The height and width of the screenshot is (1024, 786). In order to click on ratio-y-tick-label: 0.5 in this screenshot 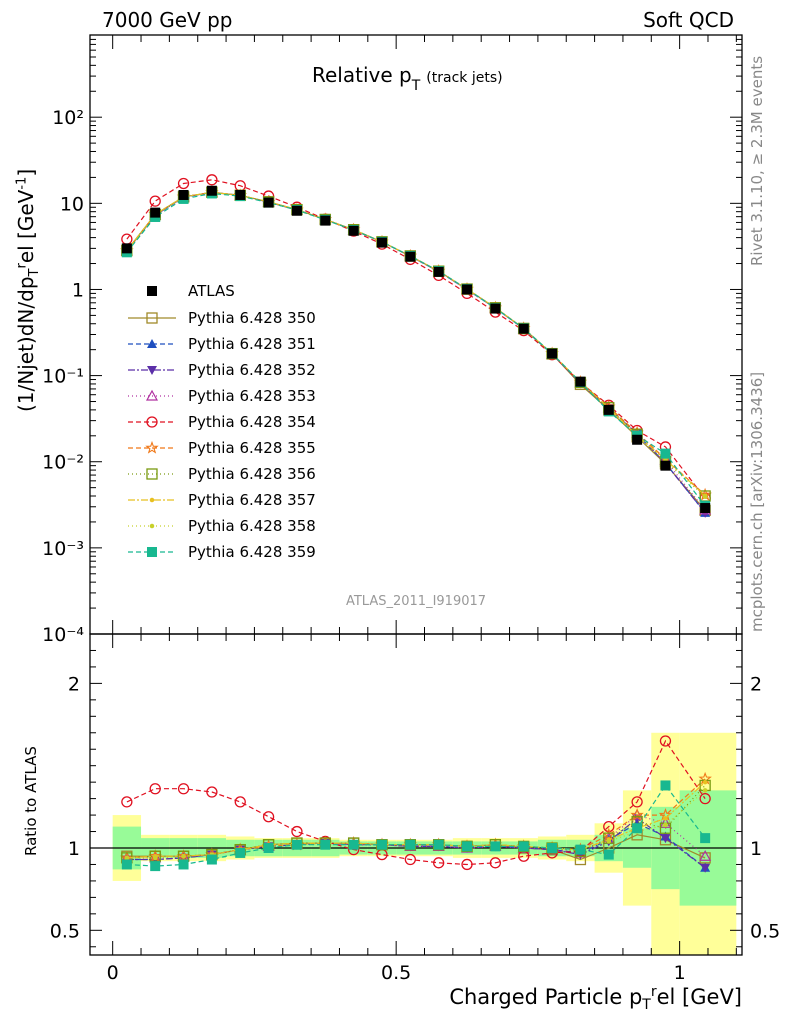, I will do `click(65, 931)`.